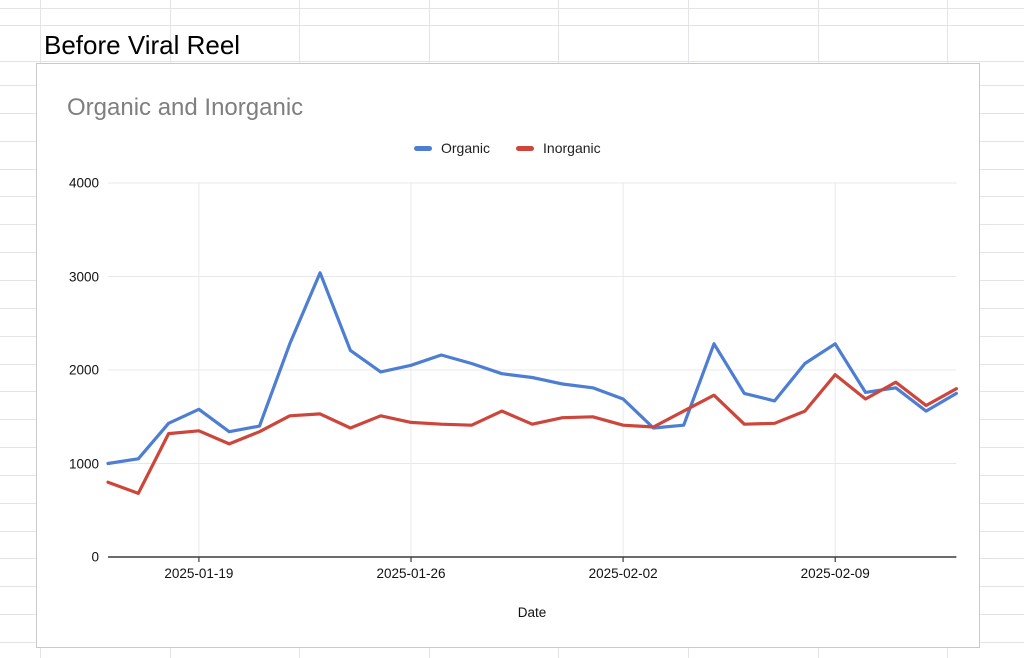 The height and width of the screenshot is (658, 1024). I want to click on y-axis-tick-label: 4000, so click(83, 183).